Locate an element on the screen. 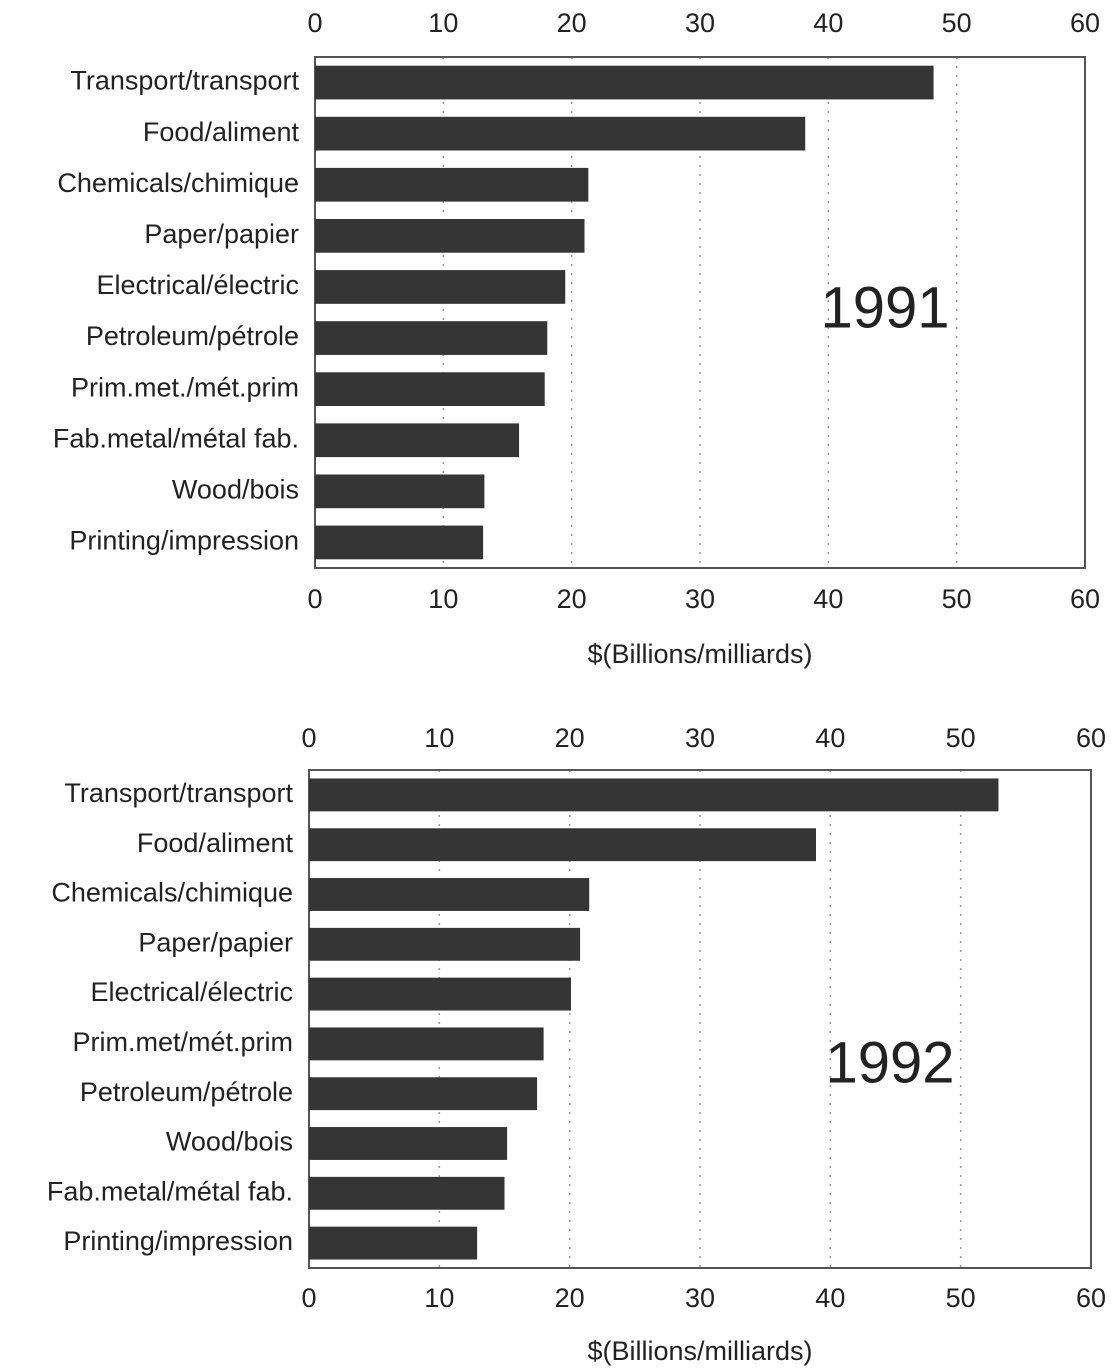 This screenshot has width=1112, height=1369. annotation: 1991 is located at coordinates (884, 307).